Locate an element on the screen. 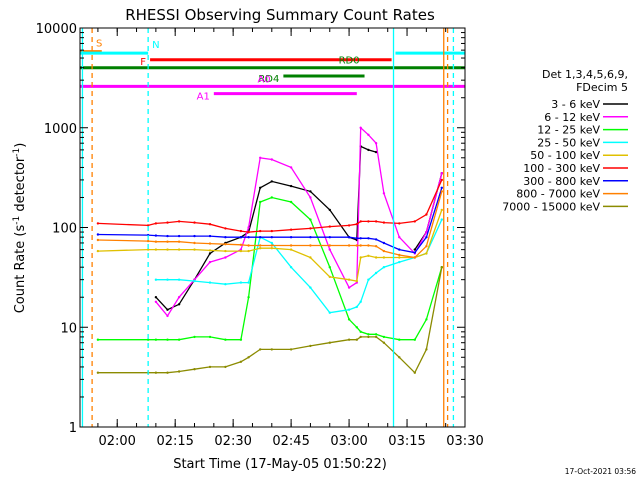  x-tick-label-1: 02:15 is located at coordinates (174, 441).